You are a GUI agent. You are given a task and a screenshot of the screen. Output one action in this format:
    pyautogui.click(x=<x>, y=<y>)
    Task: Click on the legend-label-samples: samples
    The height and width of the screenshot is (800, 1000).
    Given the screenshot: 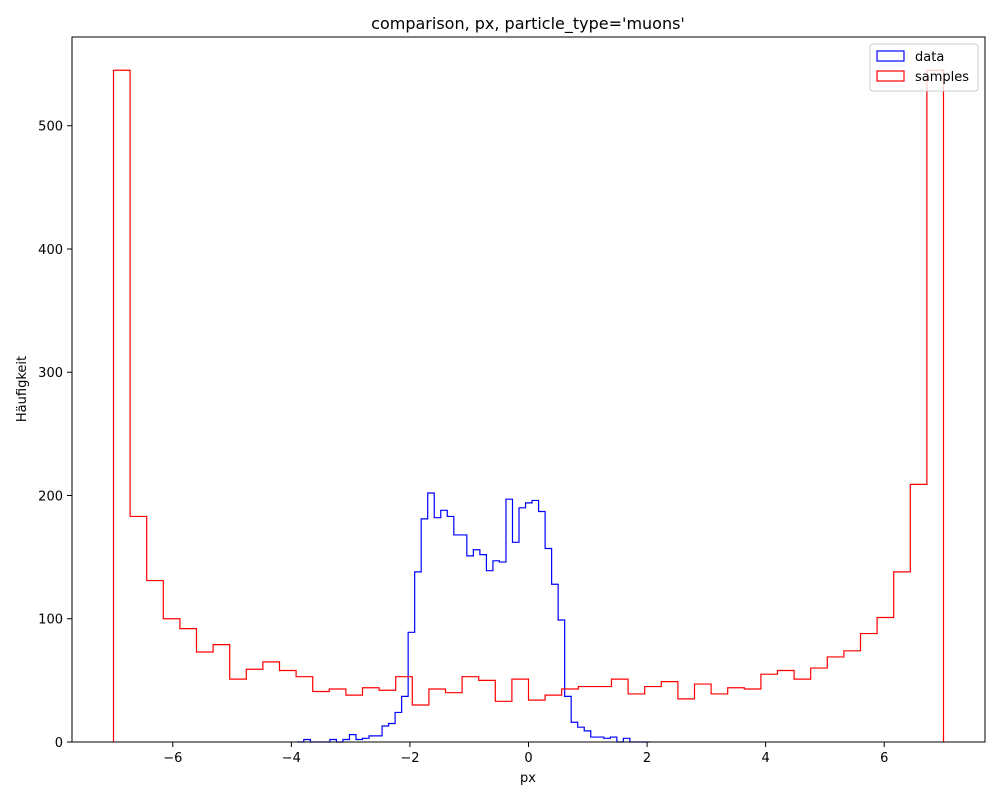 What is the action you would take?
    pyautogui.click(x=942, y=77)
    